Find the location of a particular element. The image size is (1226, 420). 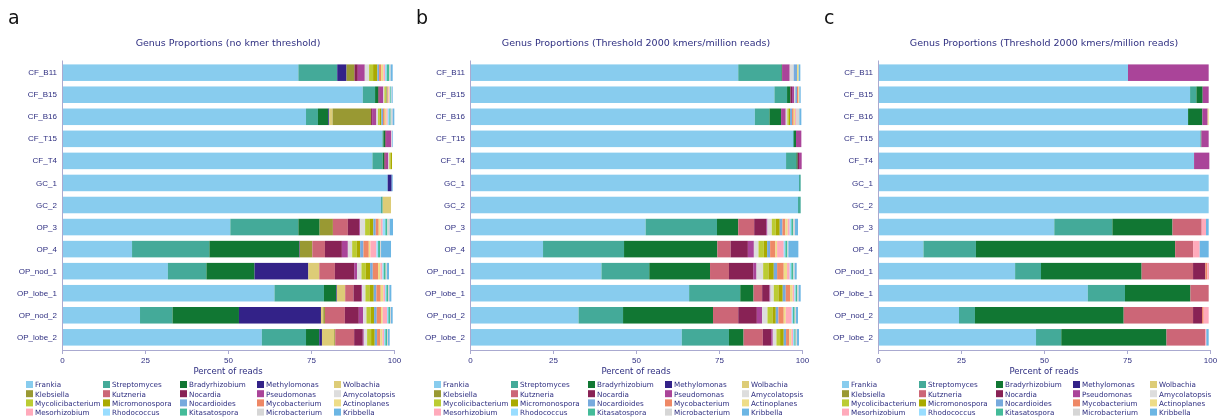

text: c is located at coordinates (829, 17).